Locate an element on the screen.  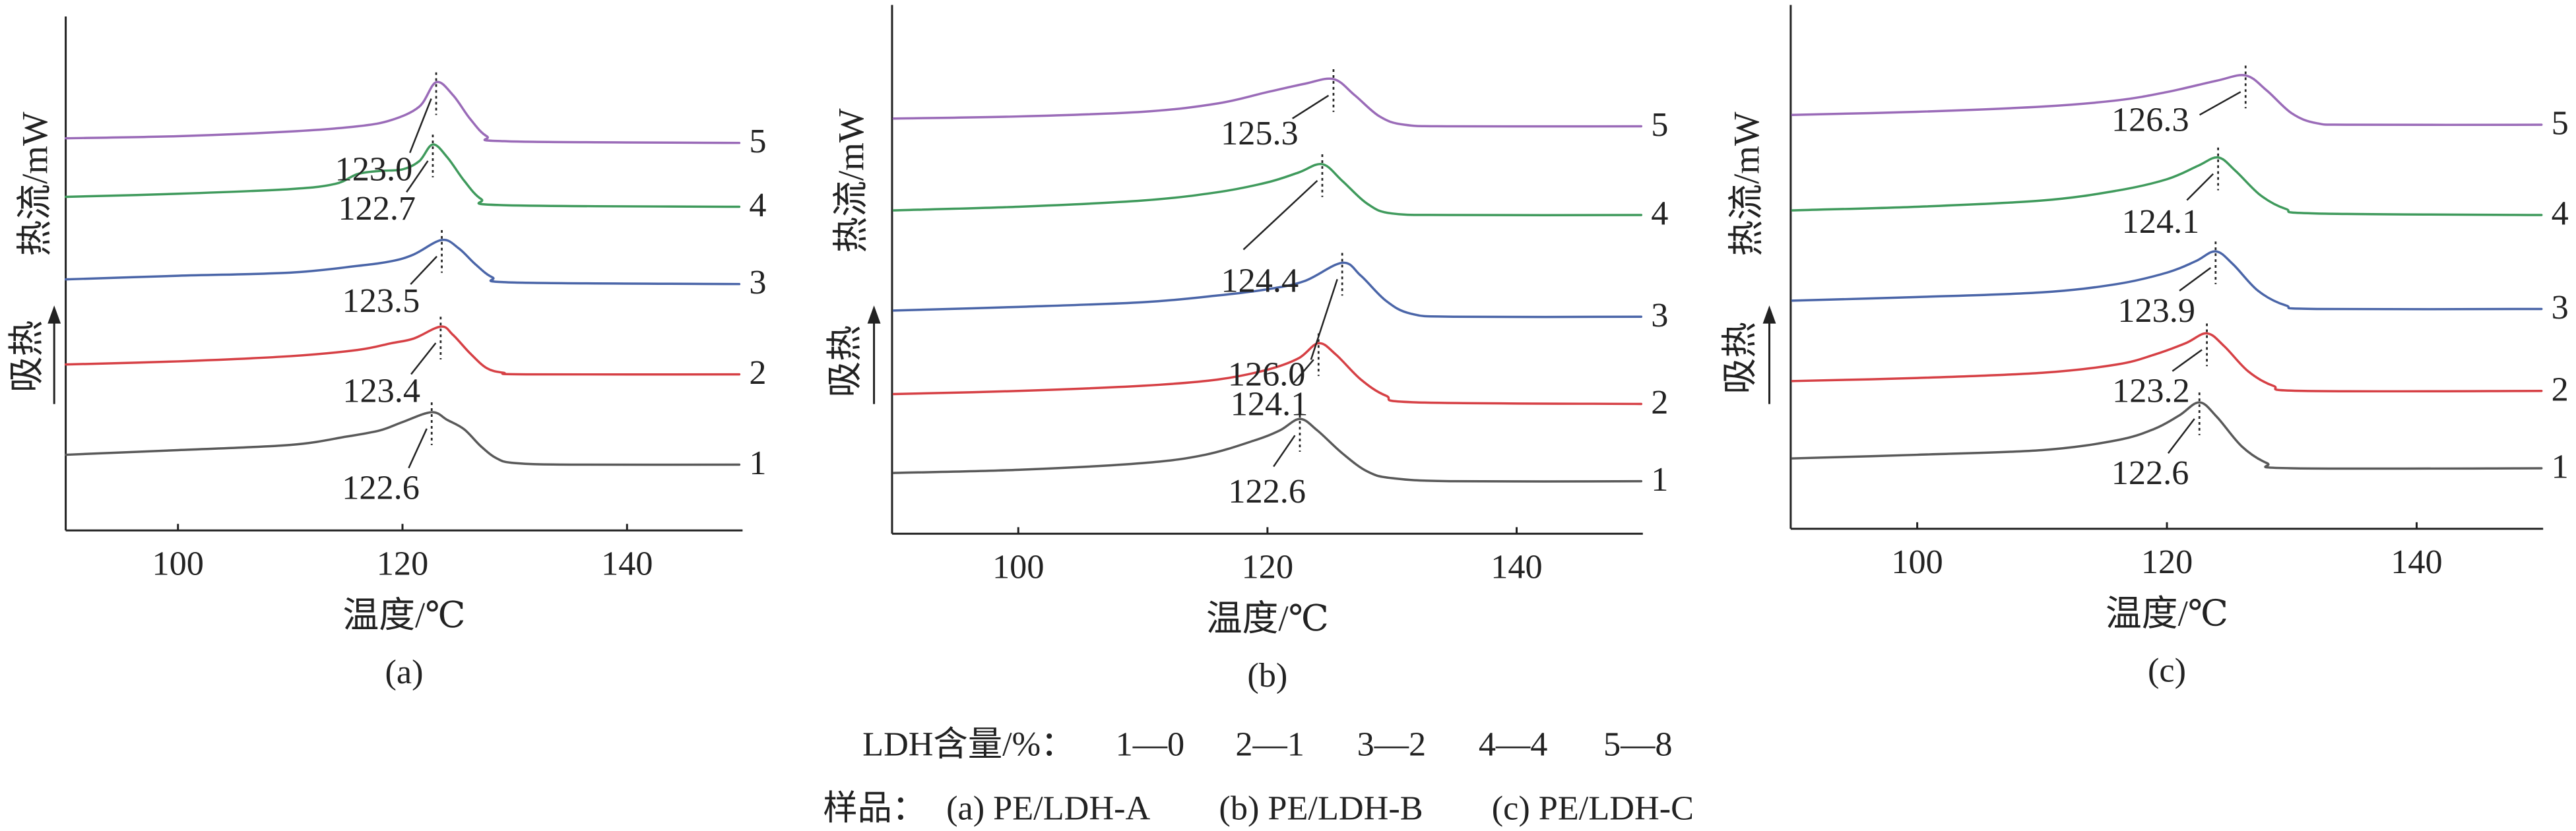
series-4: 124.1 4 is located at coordinates (2180, 194).